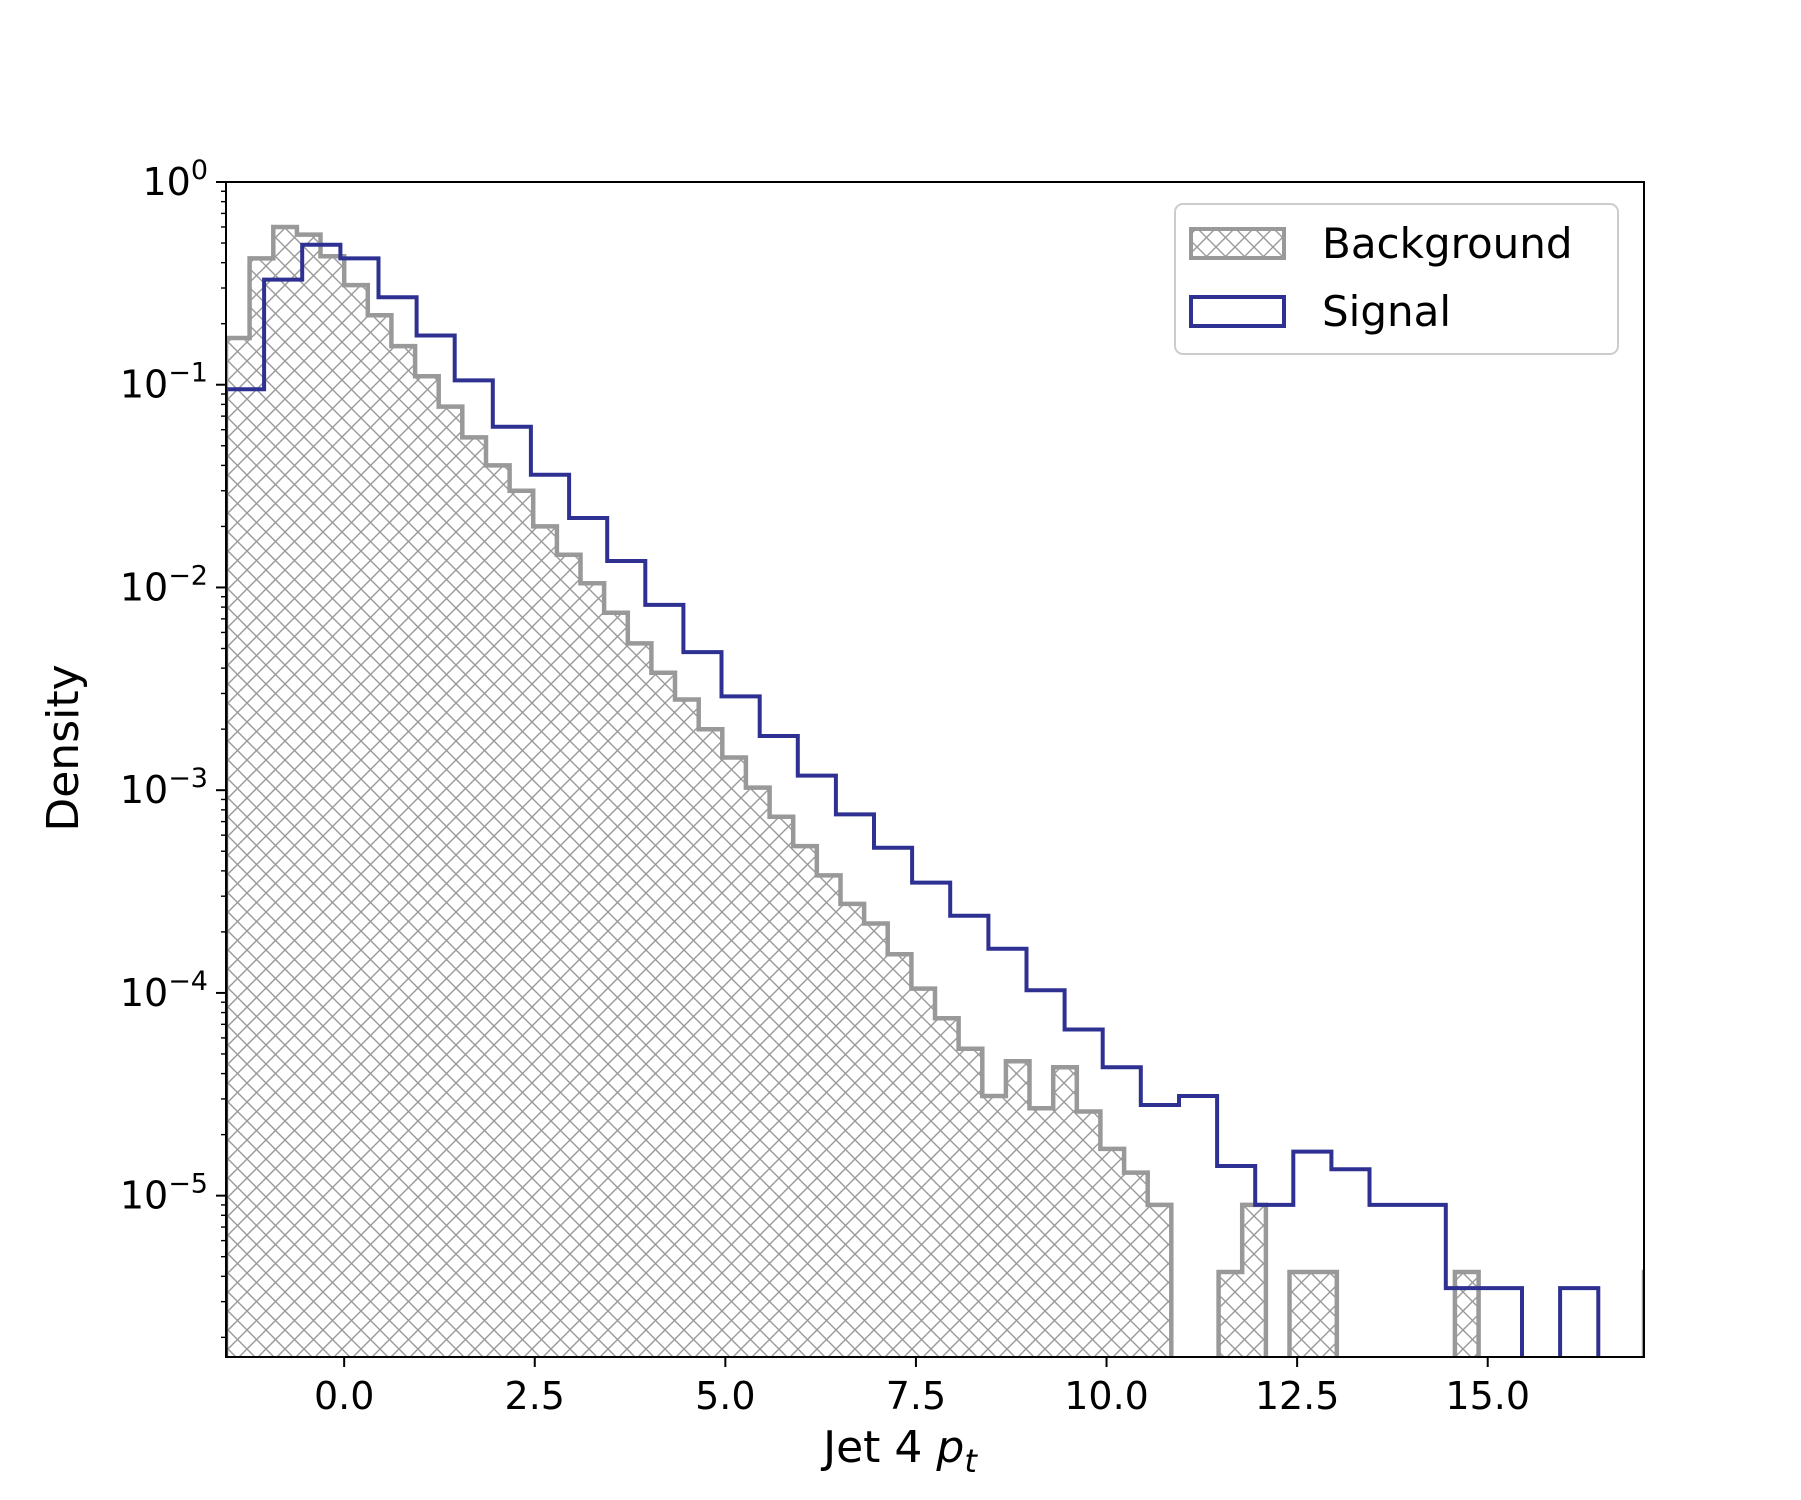 The width and height of the screenshot is (1801, 1500). I want to click on x-tick-label: 10.0, so click(1106, 1396).